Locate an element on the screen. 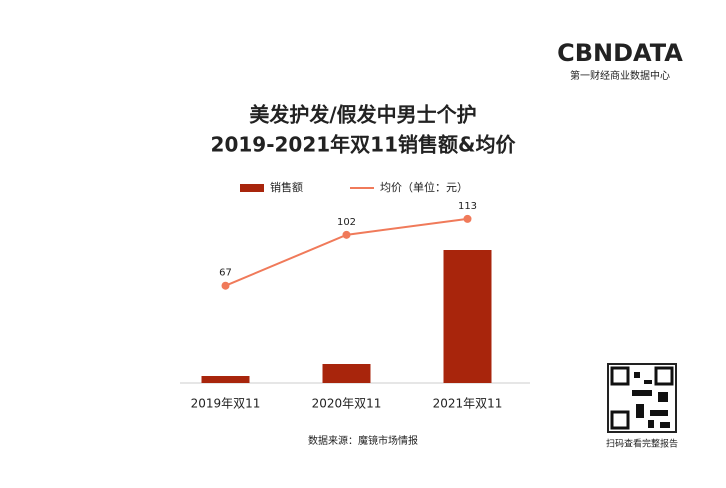 The height and width of the screenshot is (488, 726). x-tick-label: 2019年双11 is located at coordinates (226, 404).